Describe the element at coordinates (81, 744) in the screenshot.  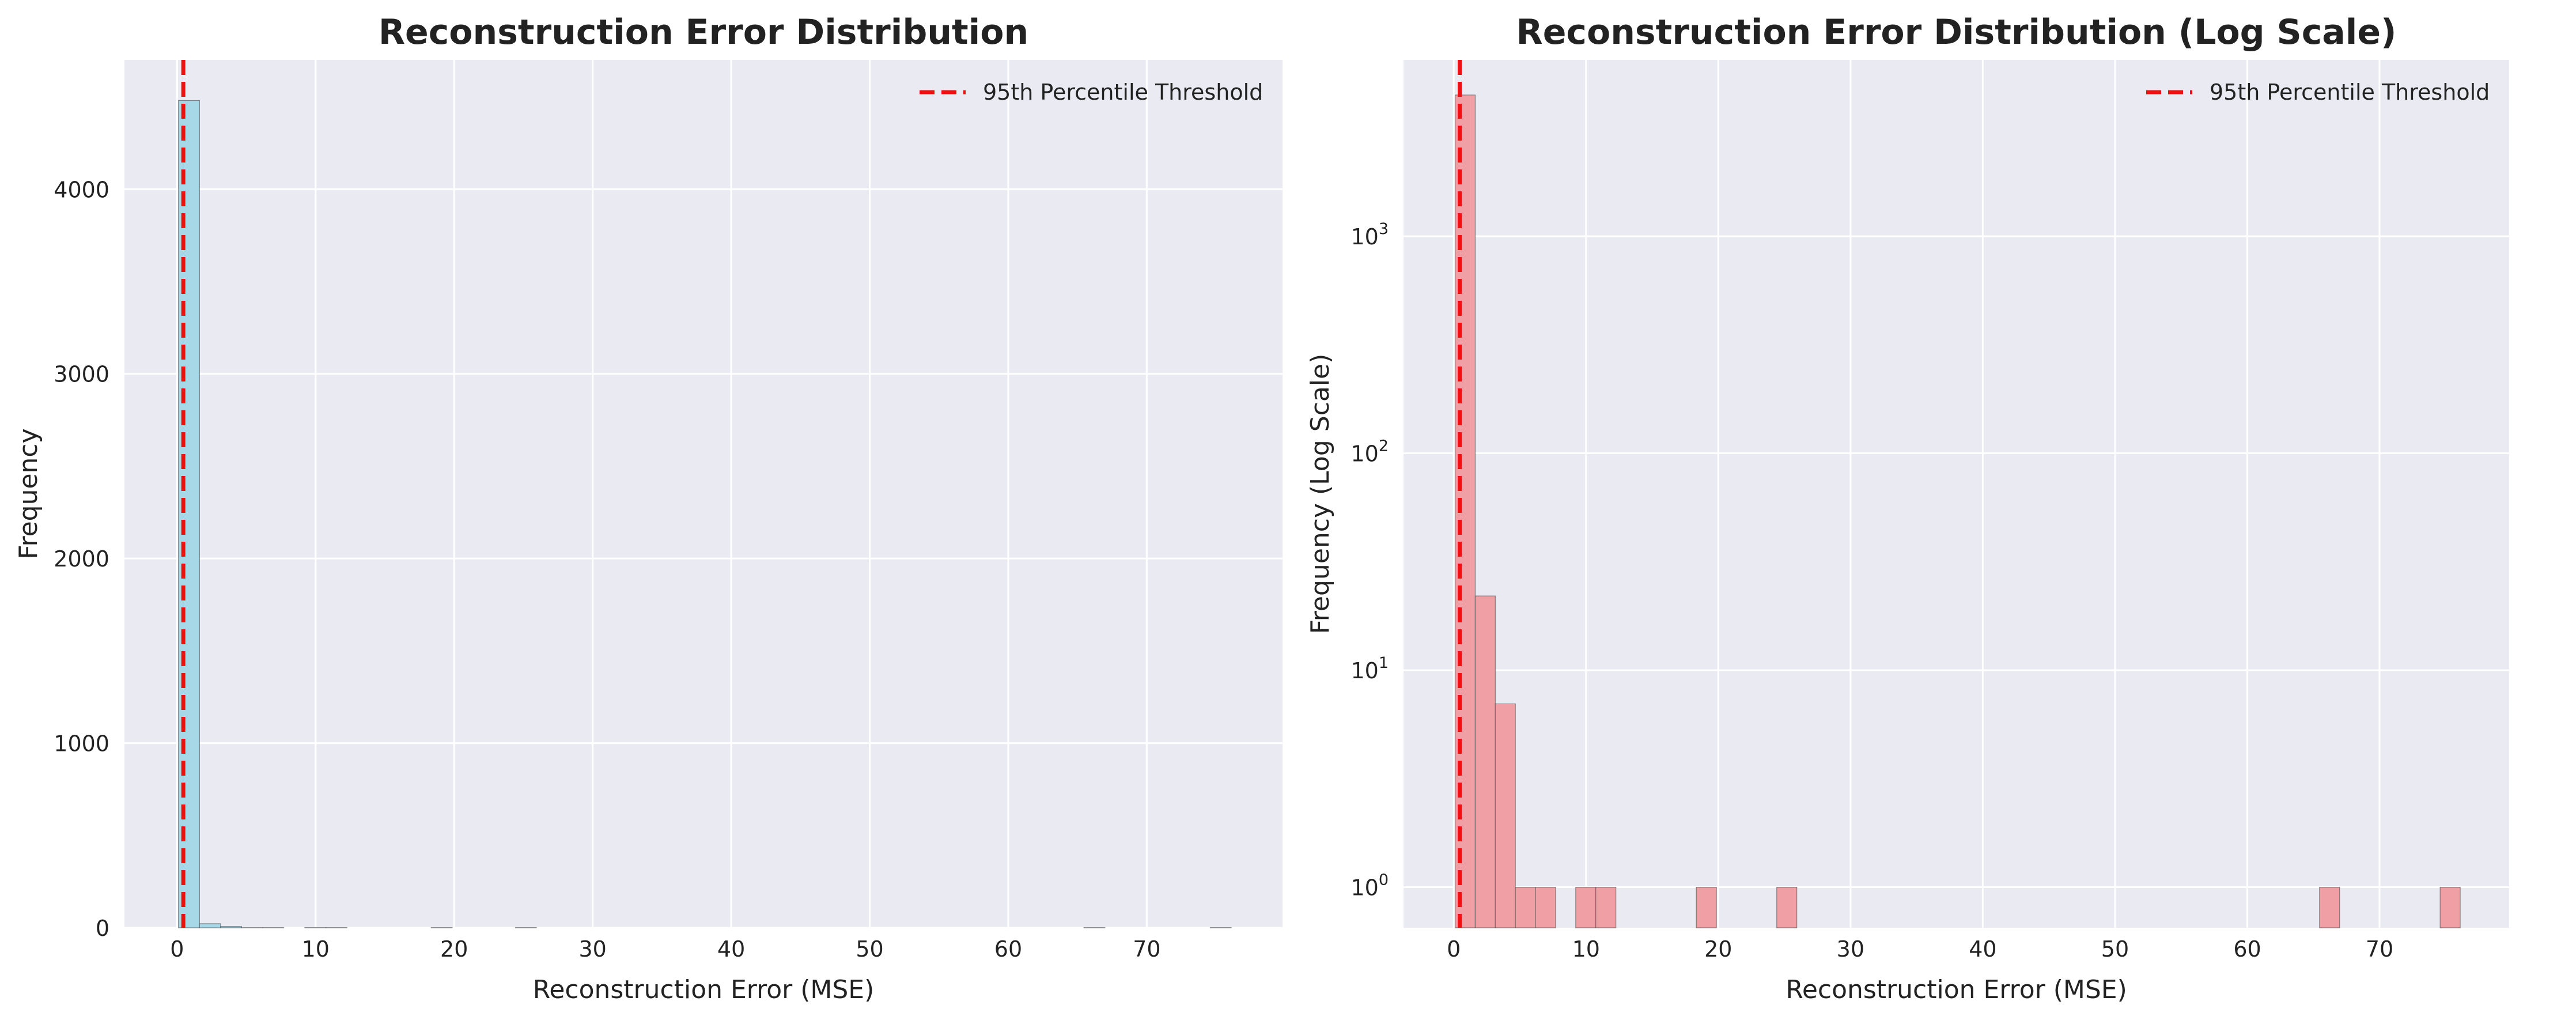
I see `y-tick-label: 1000` at that location.